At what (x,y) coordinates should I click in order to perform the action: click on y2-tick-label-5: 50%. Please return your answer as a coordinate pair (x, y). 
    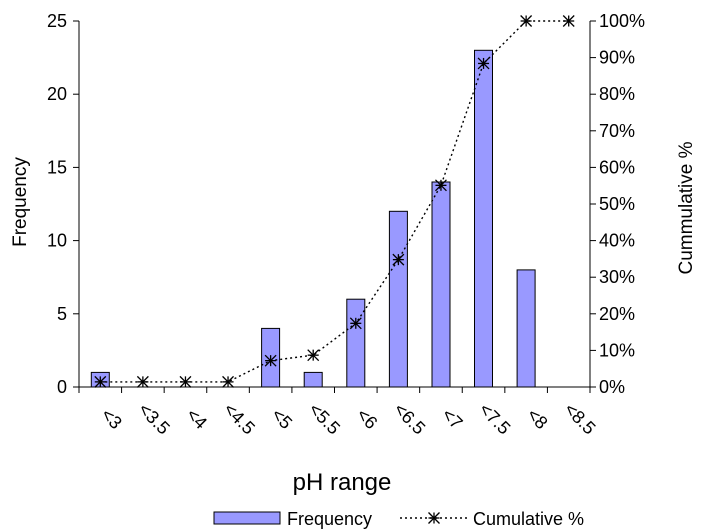
    Looking at the image, I should click on (617, 204).